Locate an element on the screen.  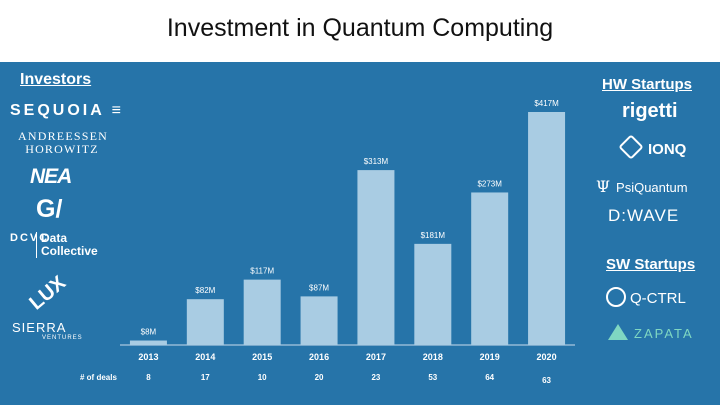
zapata-logo: ZAPATA is located at coordinates (651, 332).